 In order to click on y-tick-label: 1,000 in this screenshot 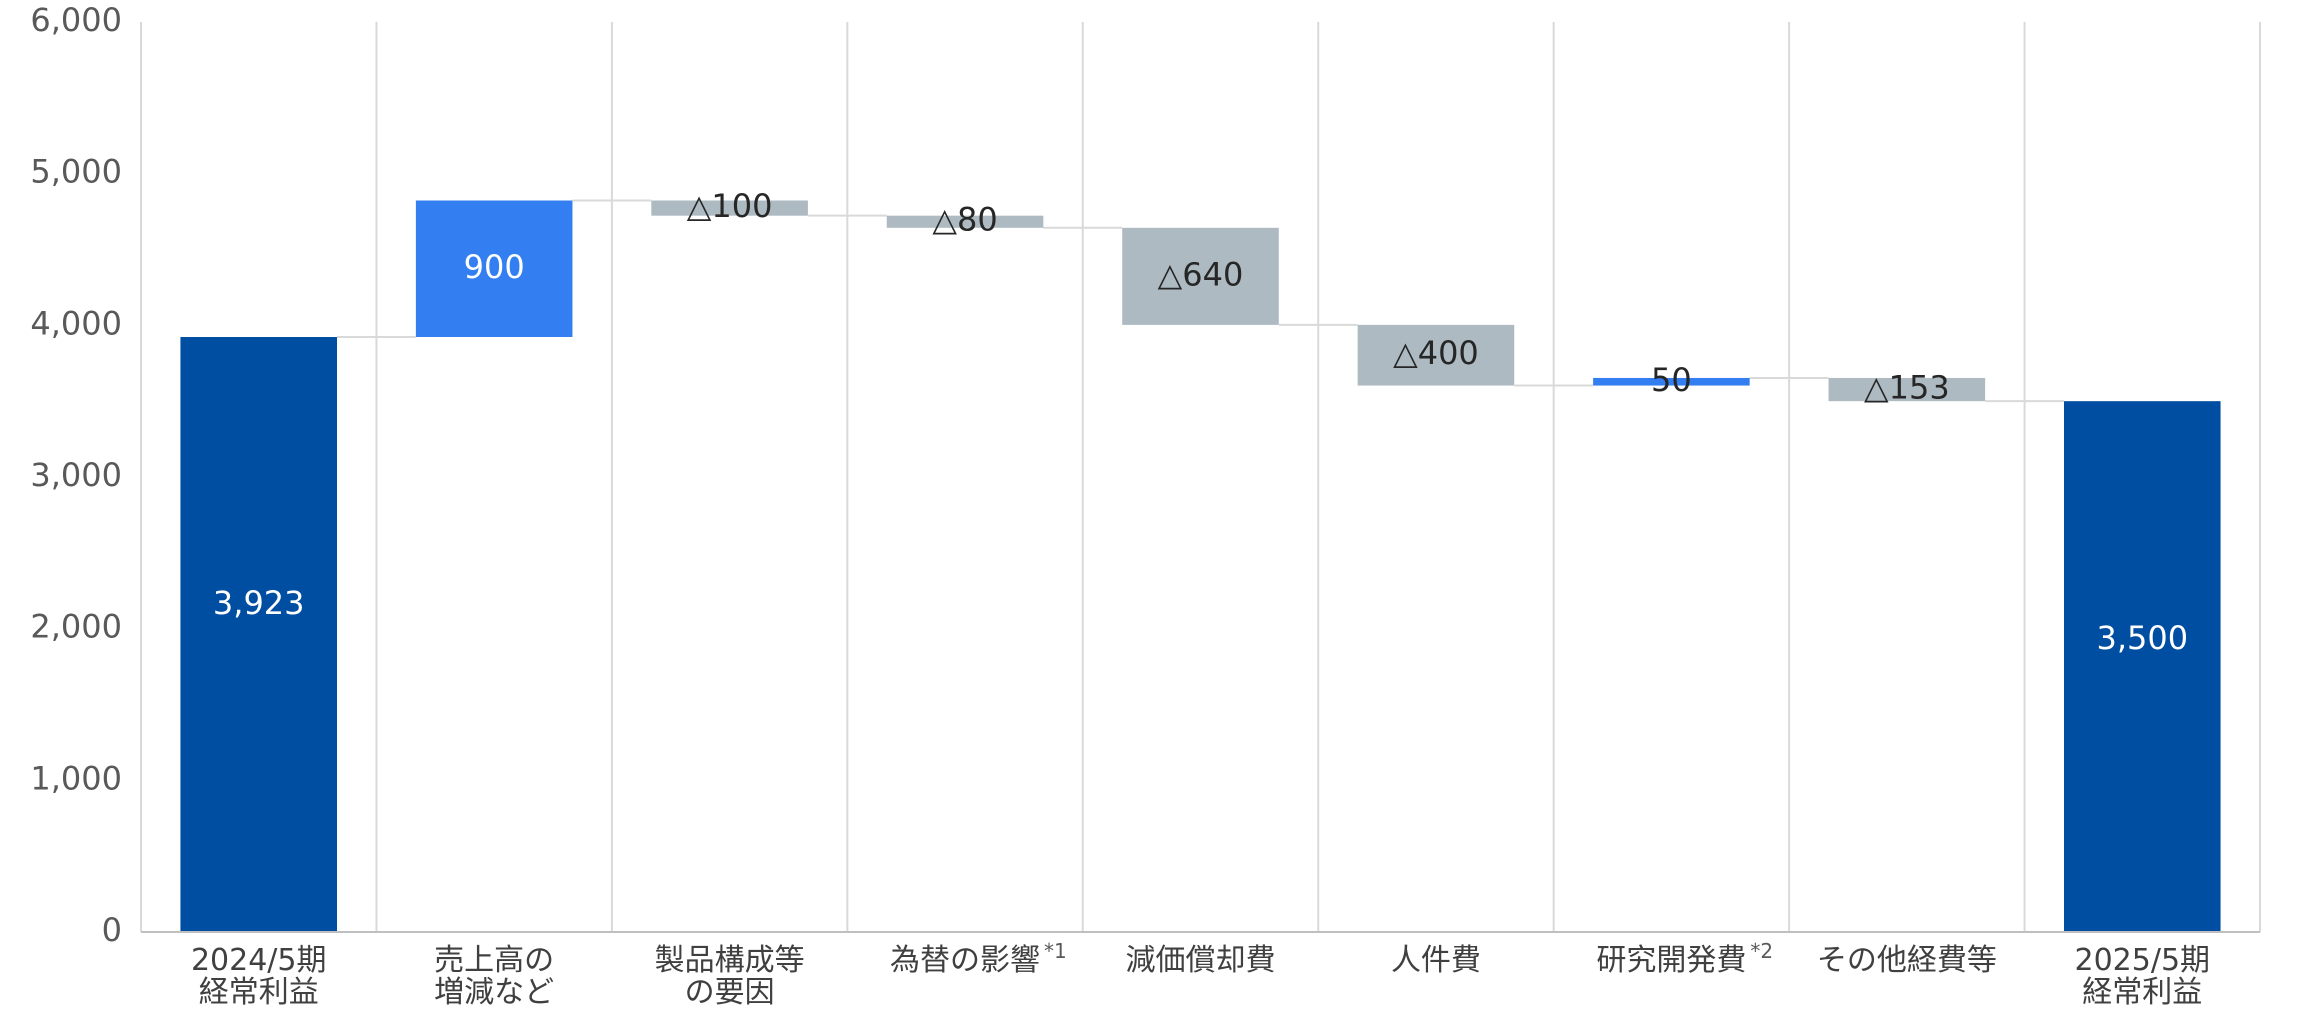, I will do `click(76, 778)`.